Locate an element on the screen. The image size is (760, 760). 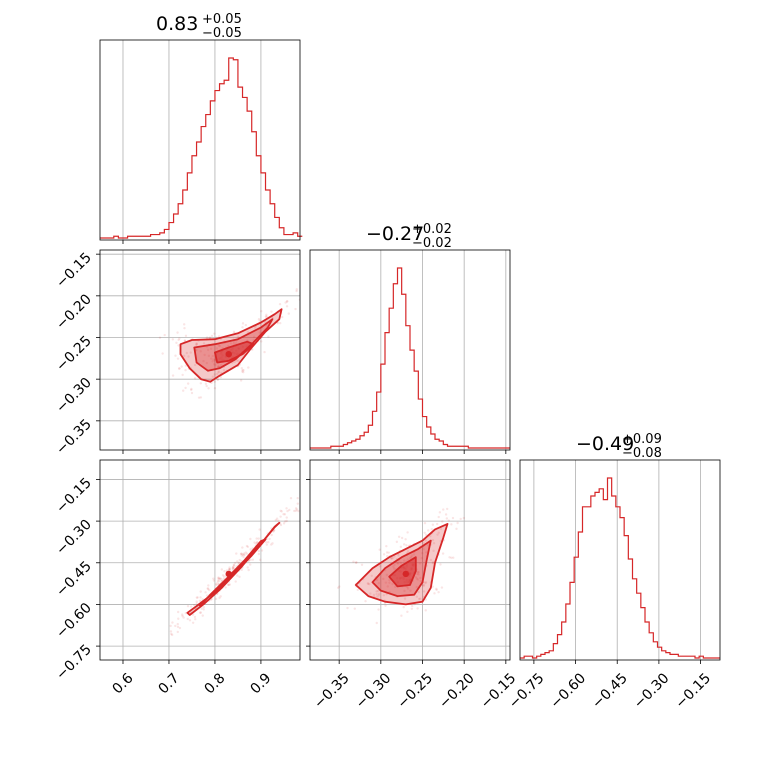
y-tick-label-2-4: −0.15 is located at coordinates (74, 496).